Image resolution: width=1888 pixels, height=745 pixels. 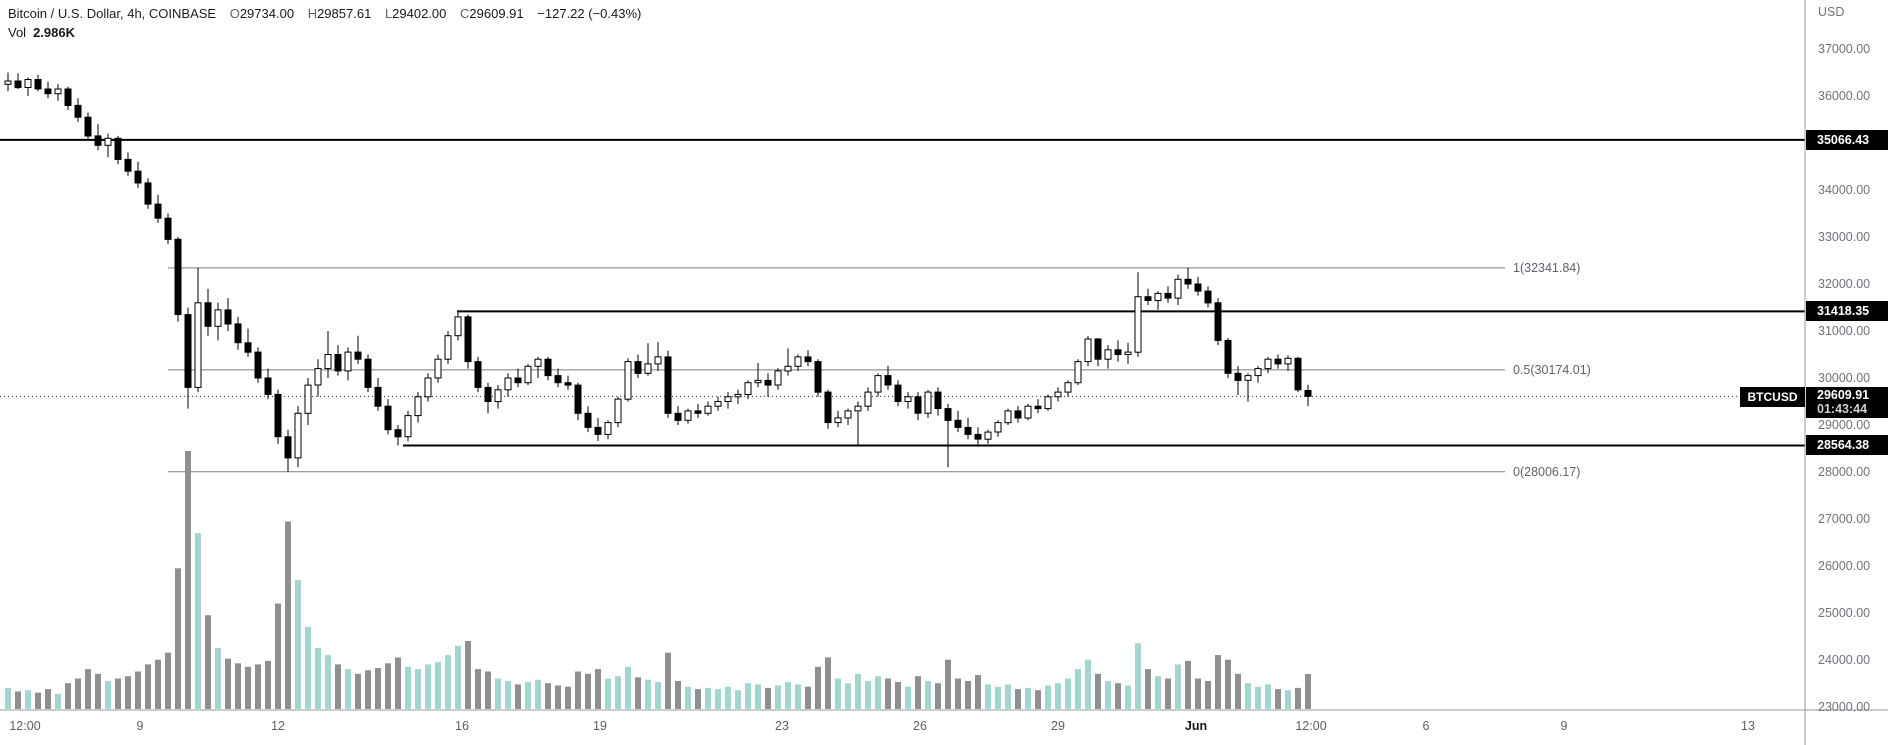 I want to click on bar-countdown: 01:43:44, so click(x=1842, y=409).